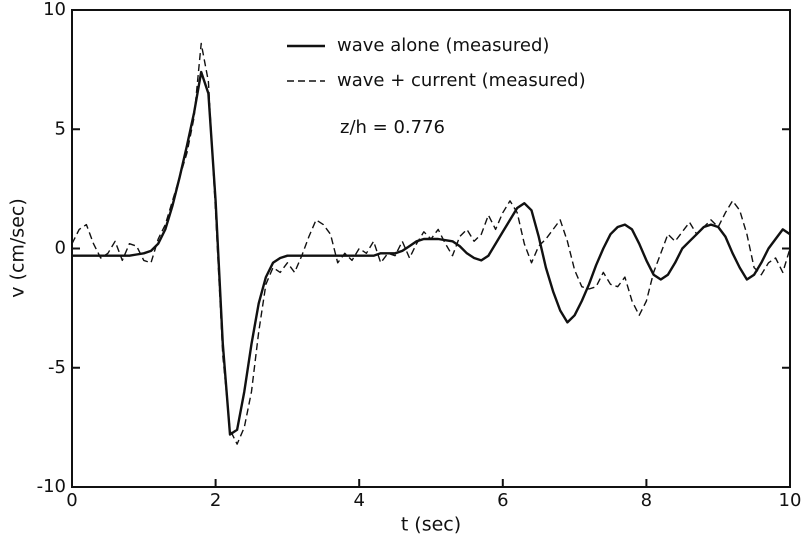 Image resolution: width=801 pixels, height=541 pixels. Describe the element at coordinates (443, 45) in the screenshot. I see `legend-label: wave alone (measured)` at that location.